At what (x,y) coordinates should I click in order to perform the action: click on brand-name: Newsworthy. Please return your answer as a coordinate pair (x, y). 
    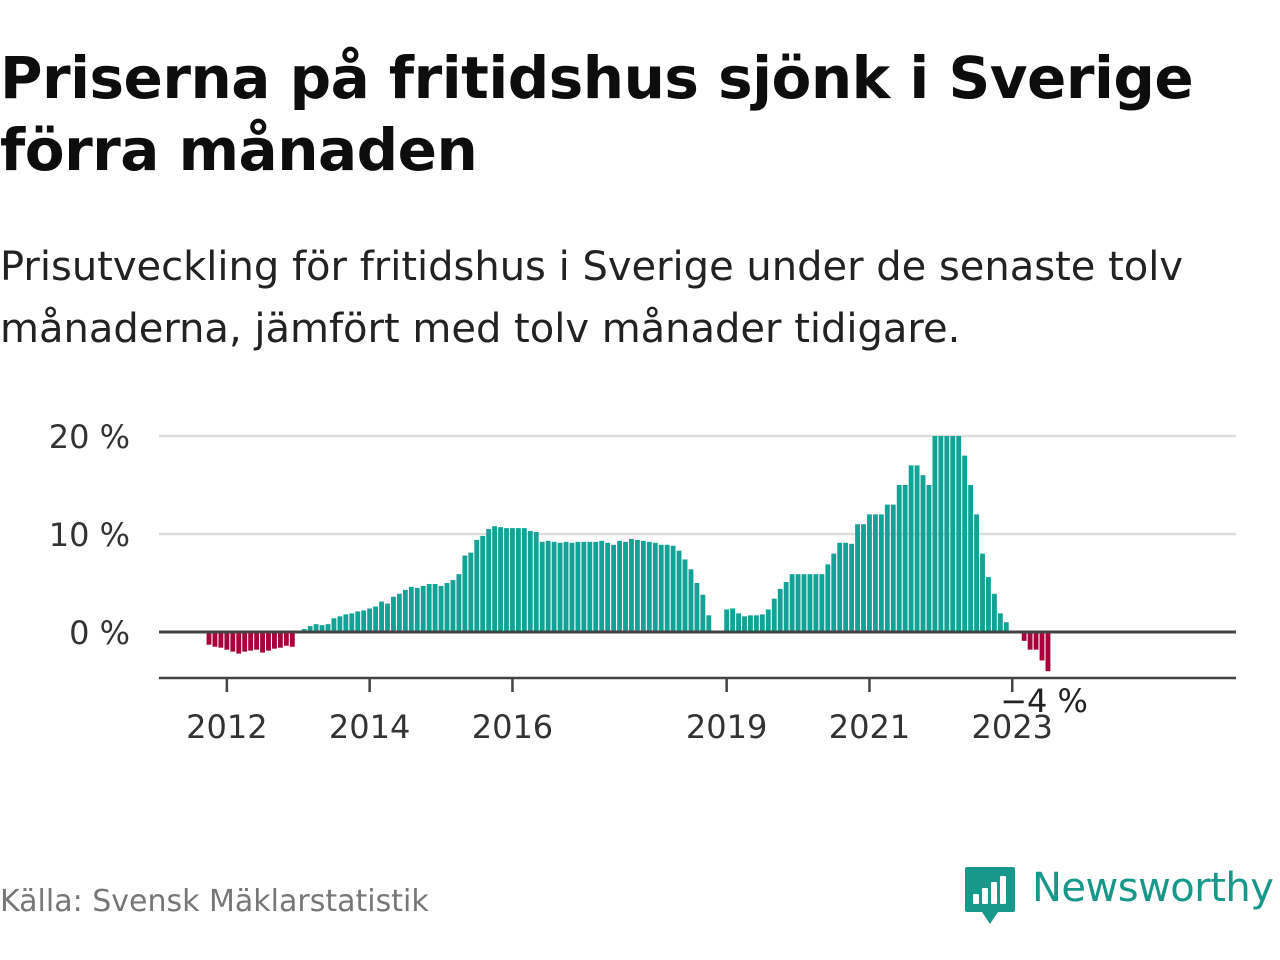
    Looking at the image, I should click on (1153, 888).